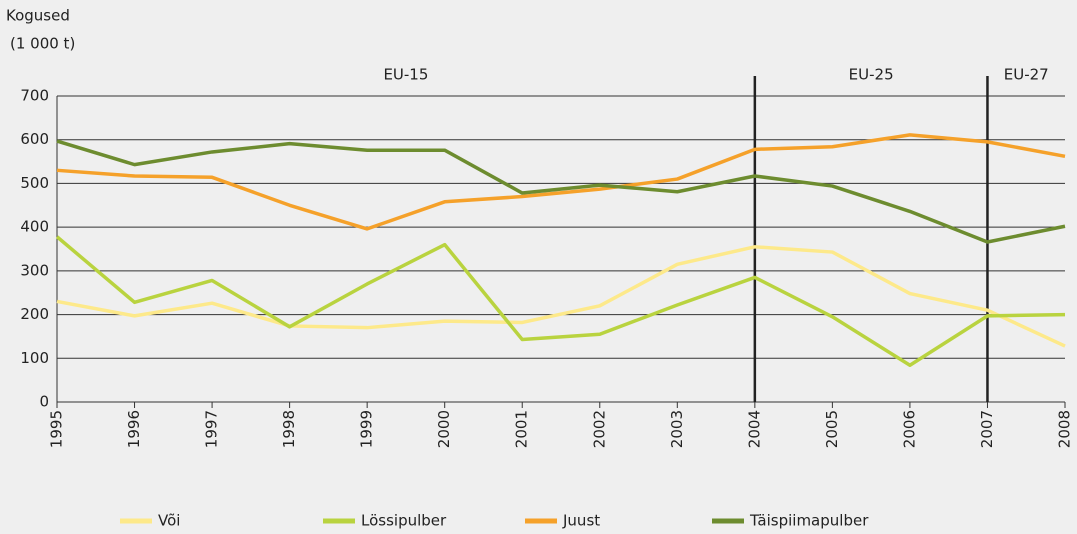 This screenshot has width=1077, height=534. I want to click on y-tick-label: 100, so click(34, 358).